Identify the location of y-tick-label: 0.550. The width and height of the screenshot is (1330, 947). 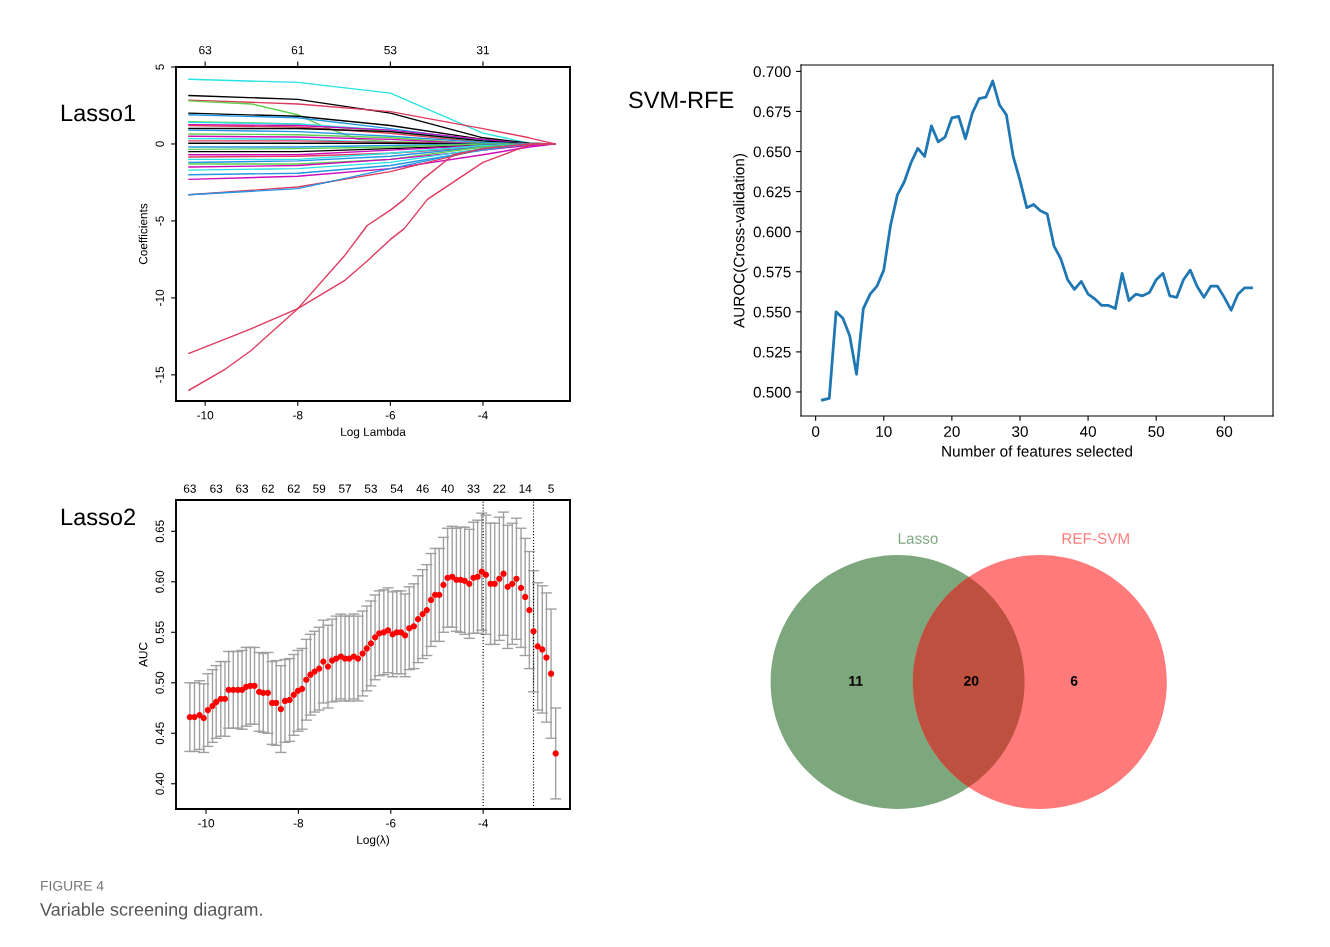
(772, 312).